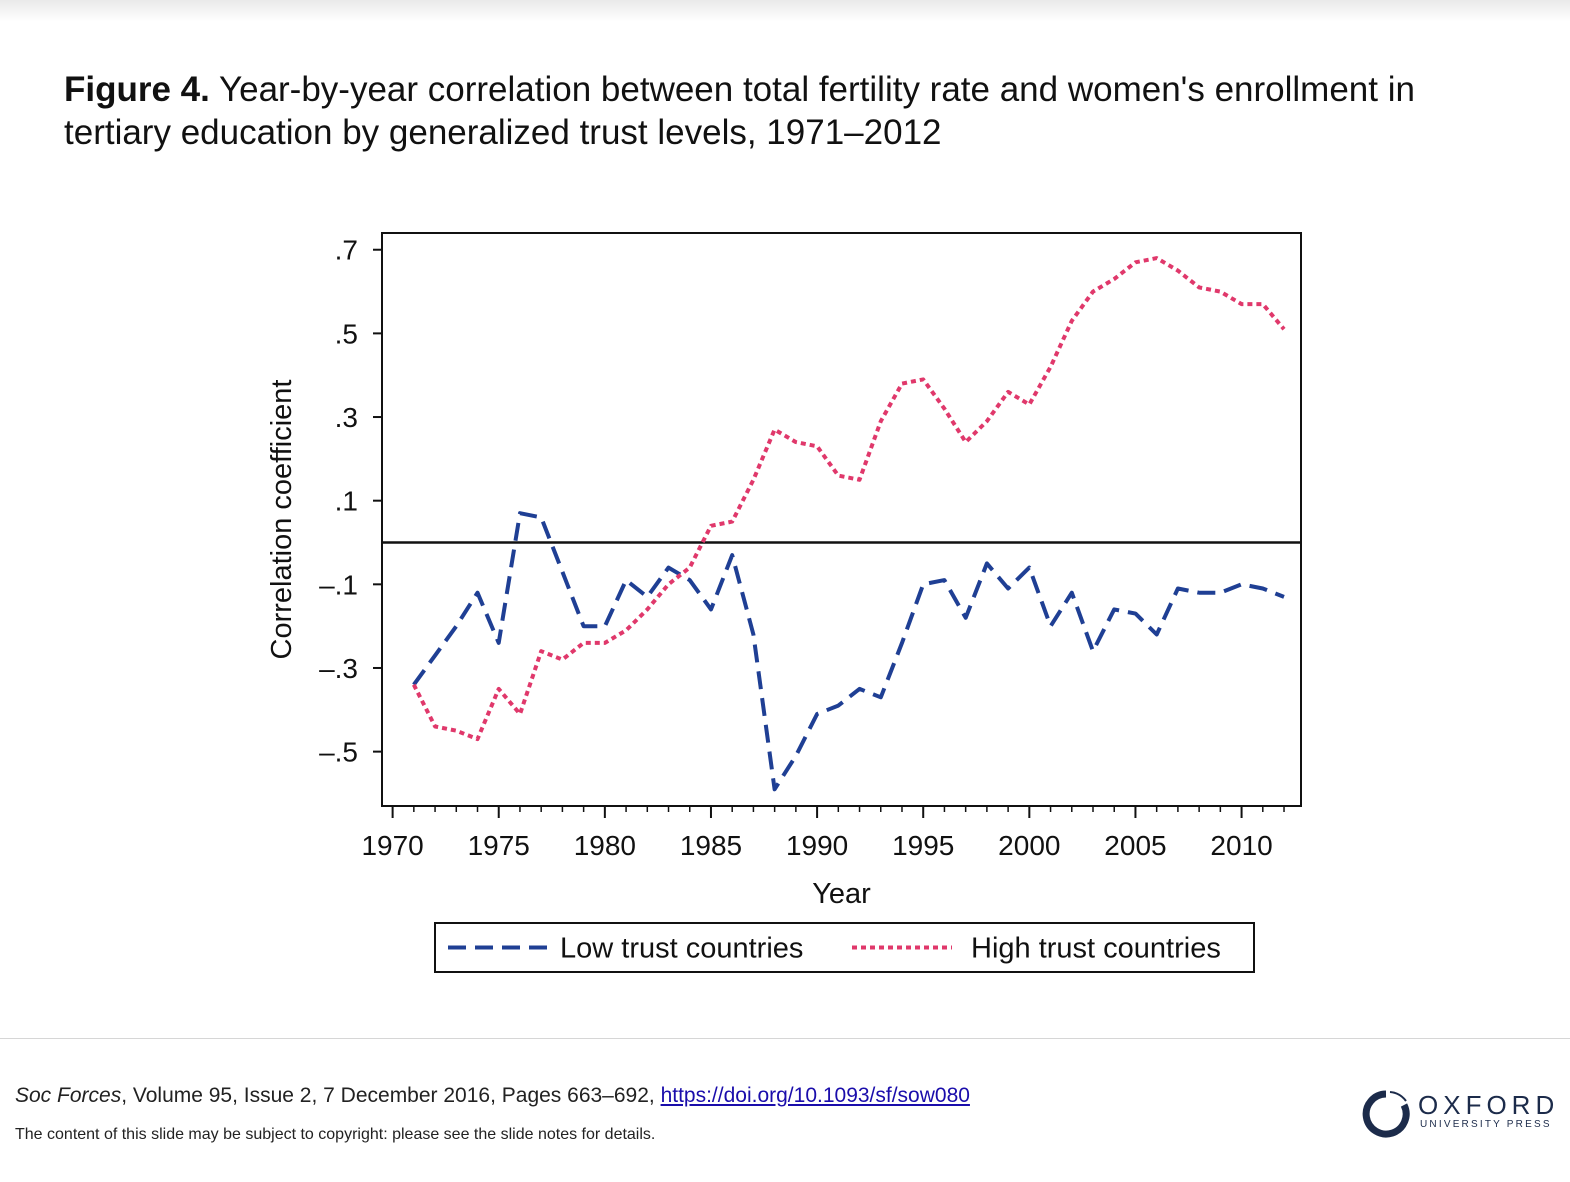 The image size is (1570, 1182). I want to click on logo-subtitle: UNIVERSITY PRESS, so click(1486, 1124).